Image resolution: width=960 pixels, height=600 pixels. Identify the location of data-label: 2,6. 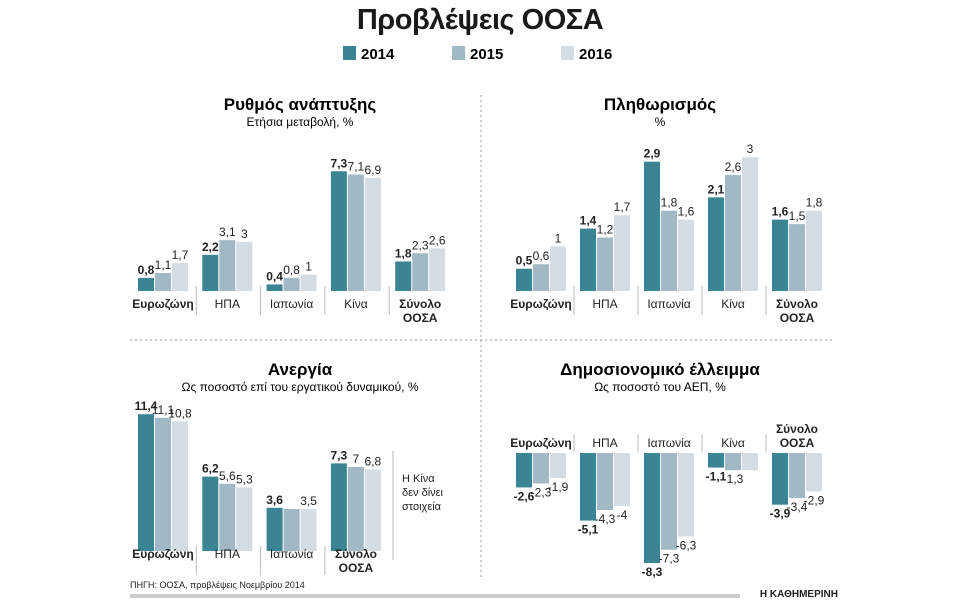
(733, 167).